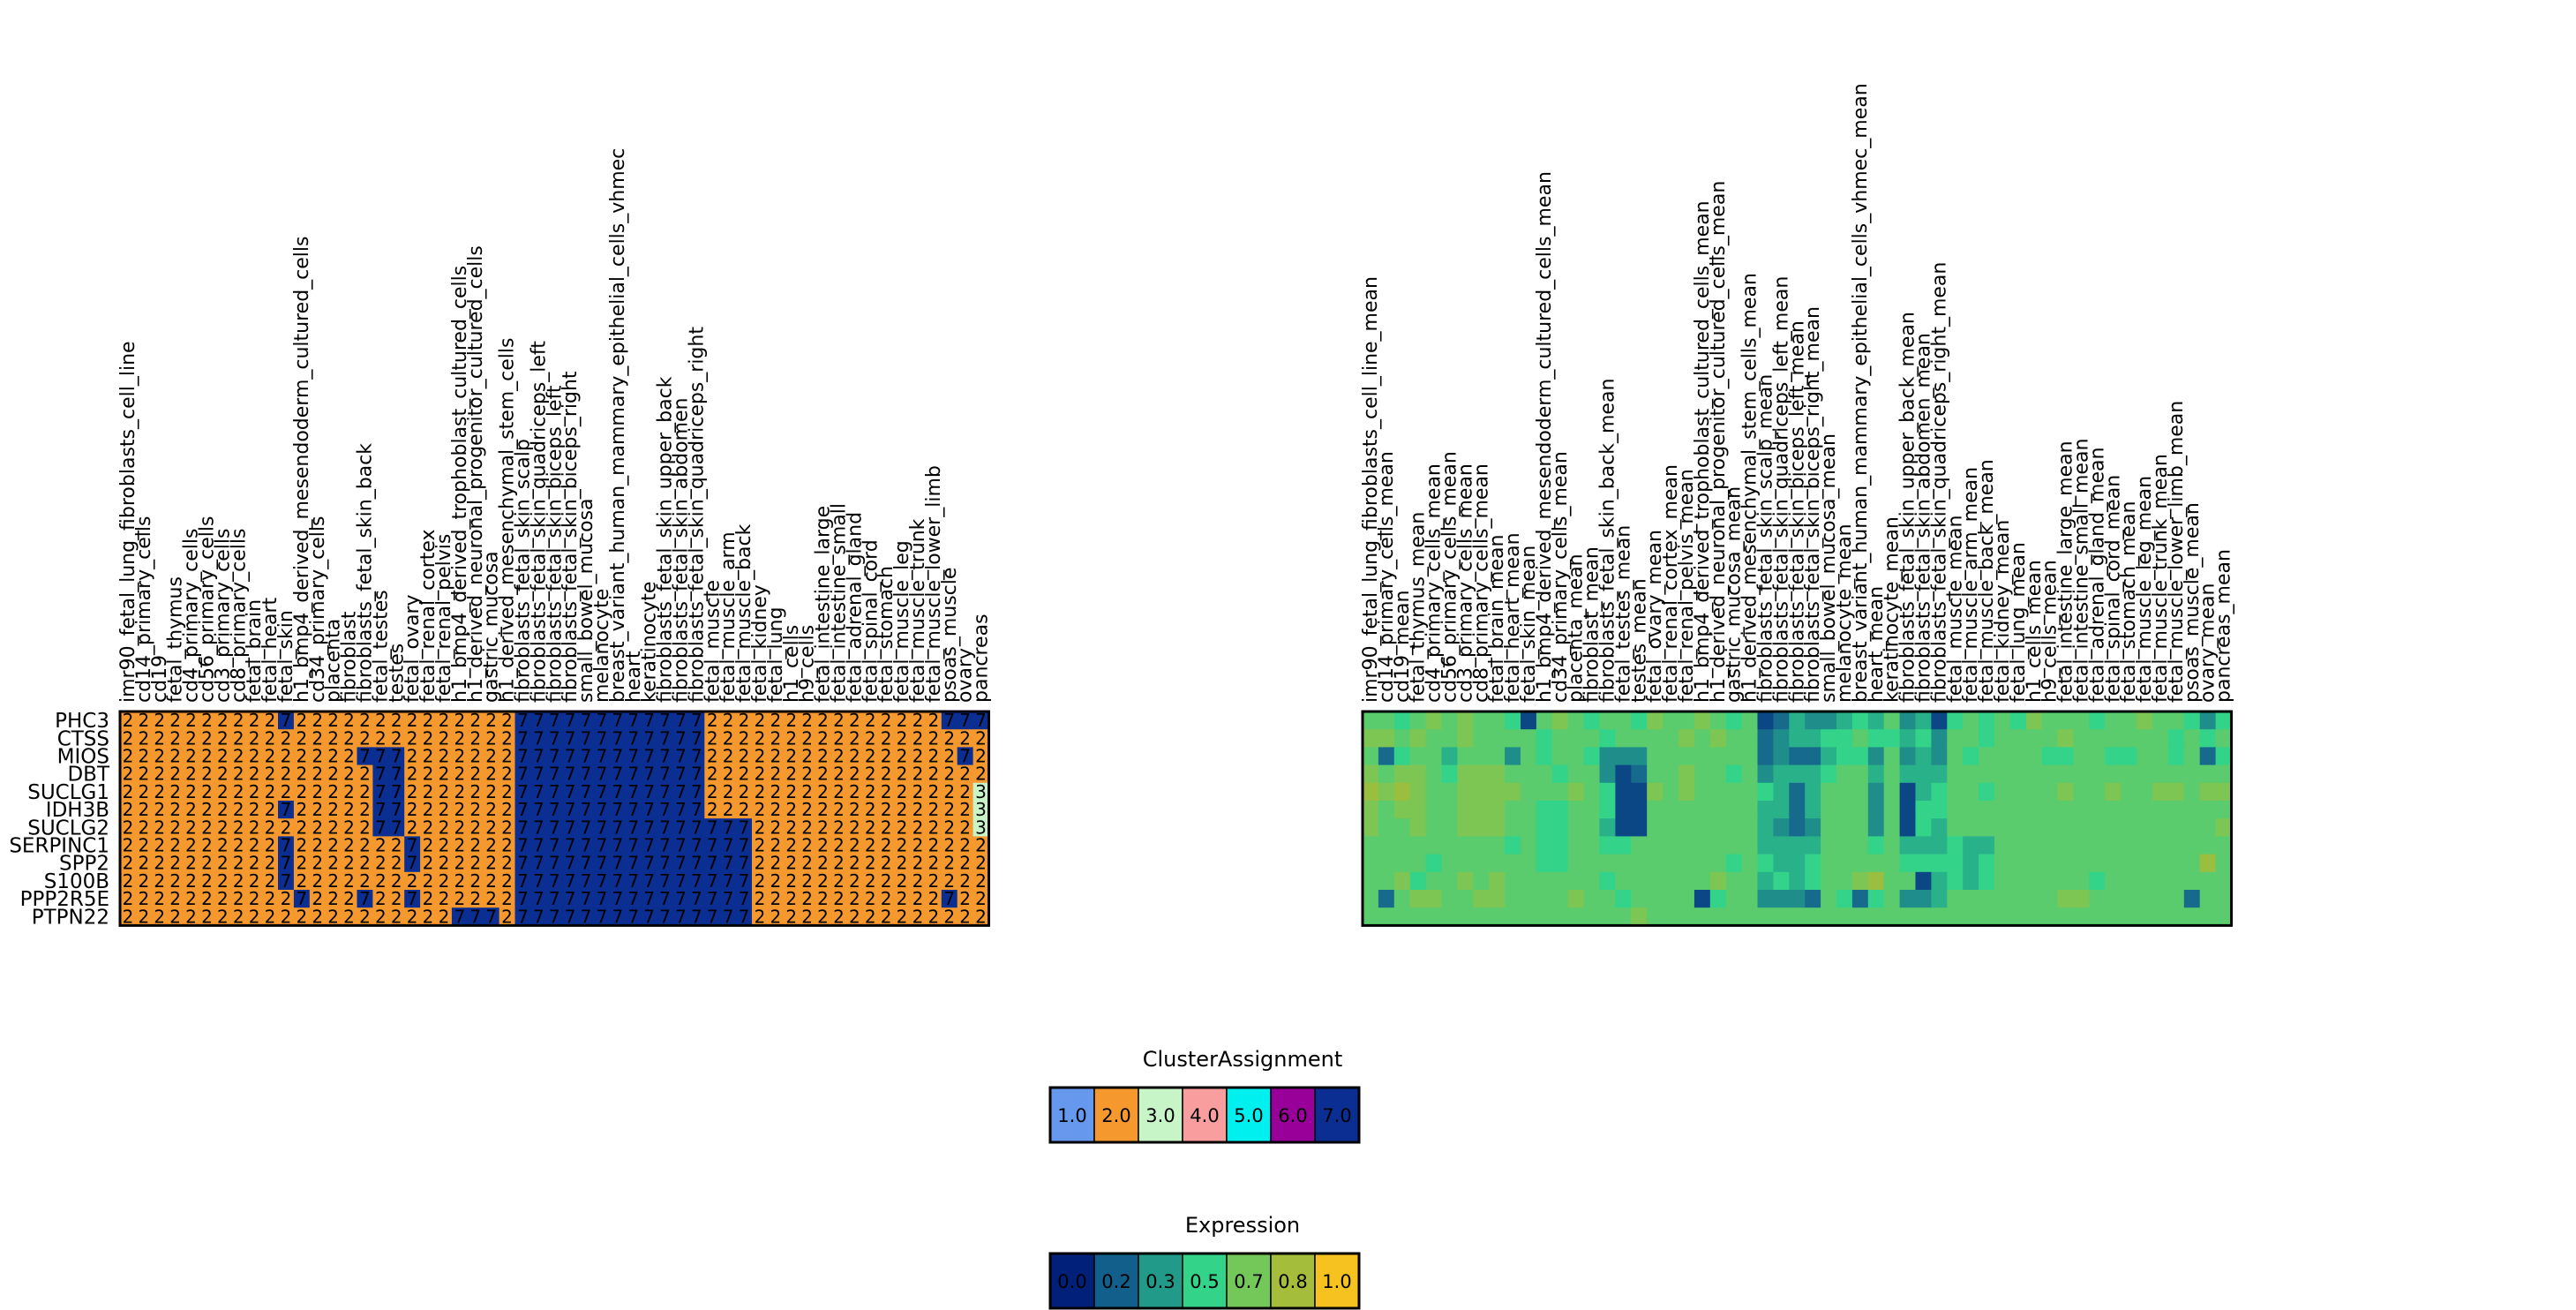  I want to click on column-label: fetal_kidney_mean, so click(2003, 611).